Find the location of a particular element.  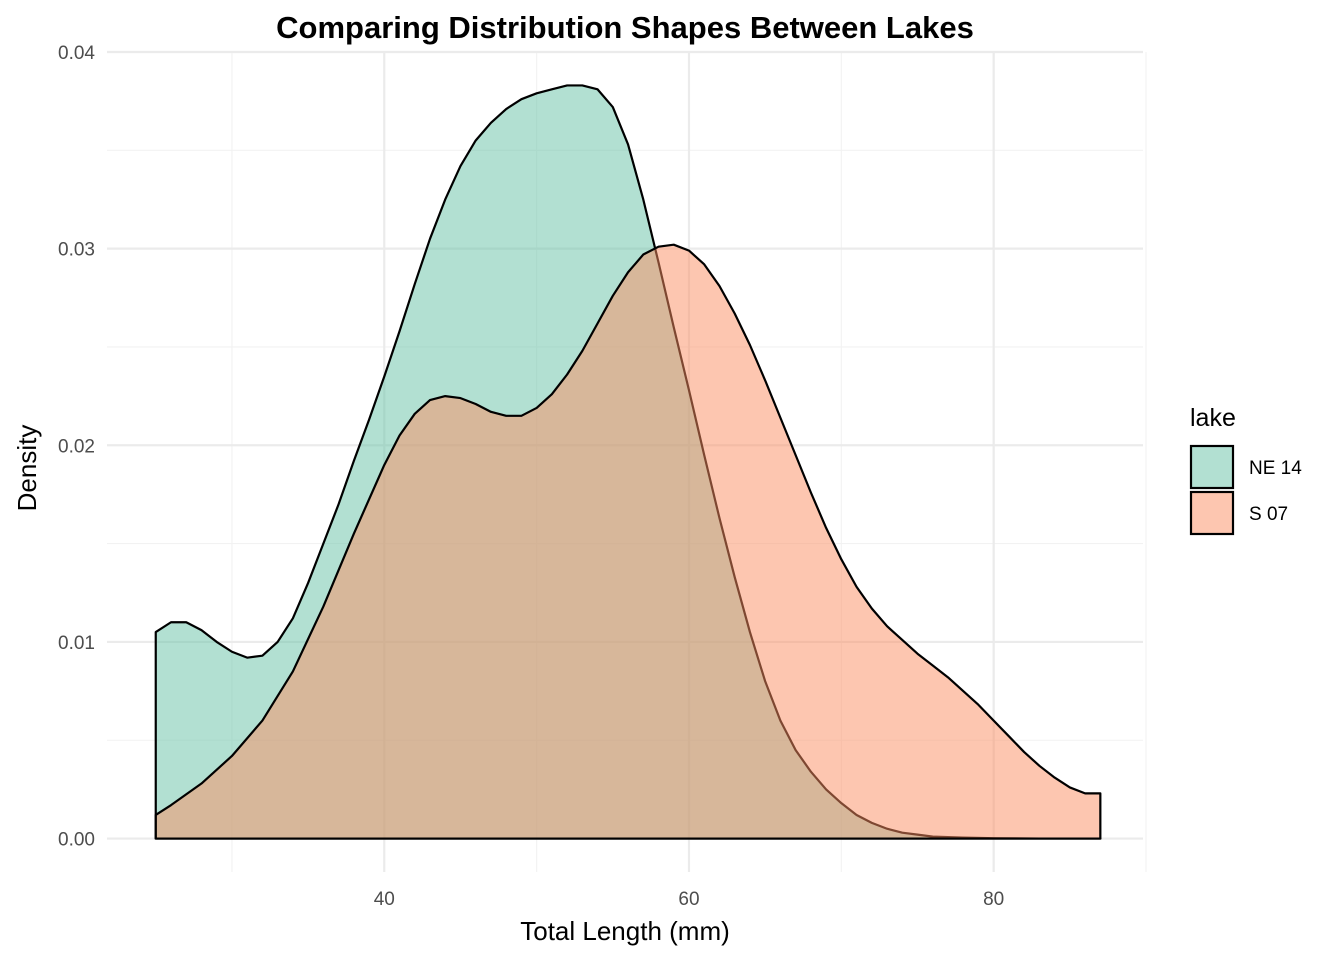

y-tick-label: 0.03 is located at coordinates (76, 250).